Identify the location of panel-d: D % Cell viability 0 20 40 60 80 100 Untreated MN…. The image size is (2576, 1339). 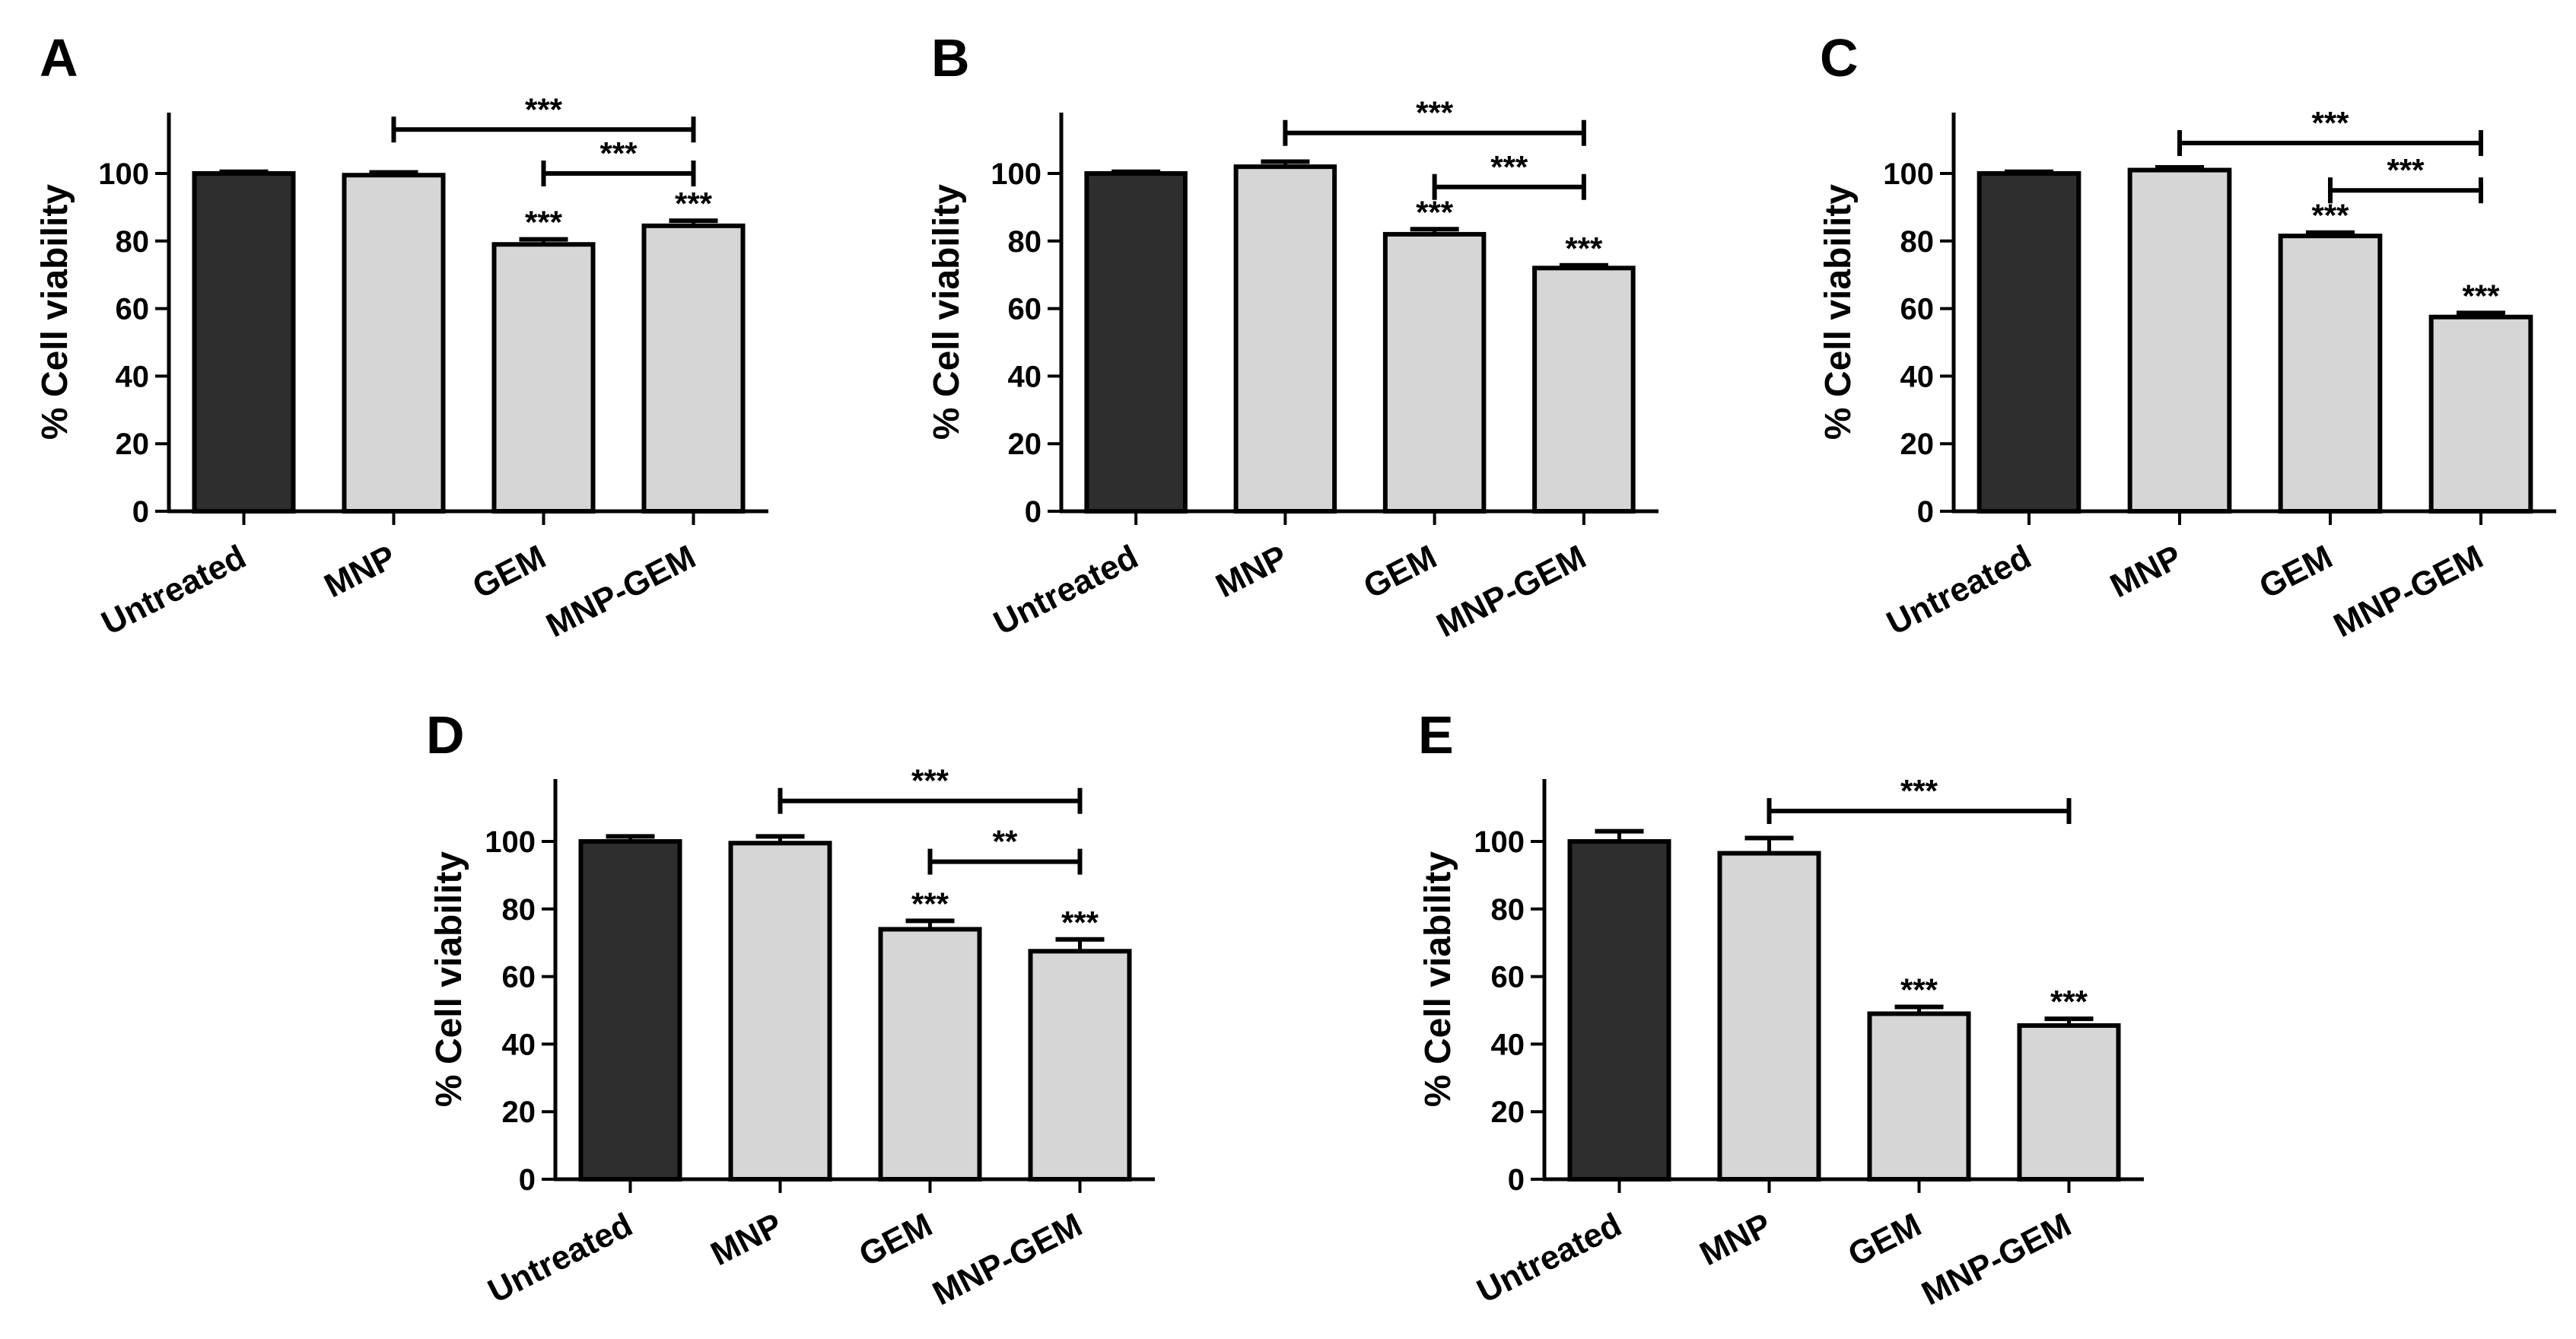
(791, 1008).